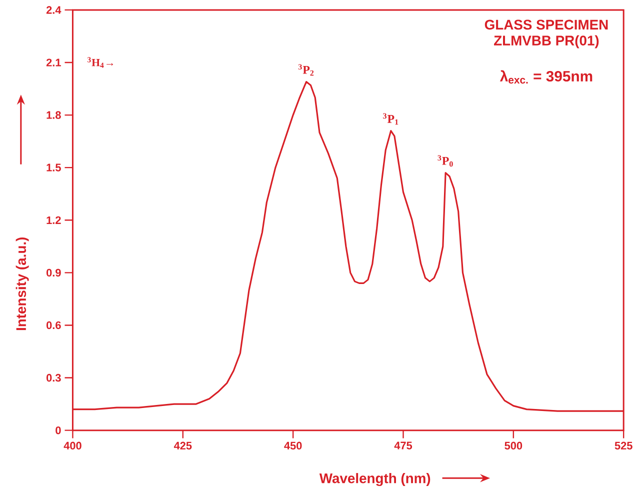 The height and width of the screenshot is (493, 636). Describe the element at coordinates (374, 479) in the screenshot. I see `x-axis-title: Wavelength (nm)` at that location.